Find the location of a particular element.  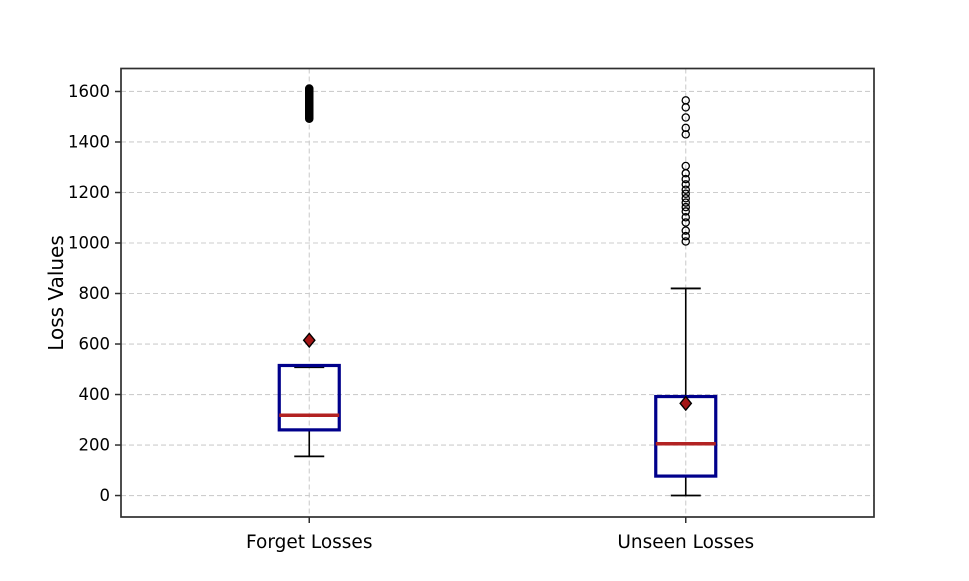

y-tick-label: 1200 is located at coordinates (89, 192).